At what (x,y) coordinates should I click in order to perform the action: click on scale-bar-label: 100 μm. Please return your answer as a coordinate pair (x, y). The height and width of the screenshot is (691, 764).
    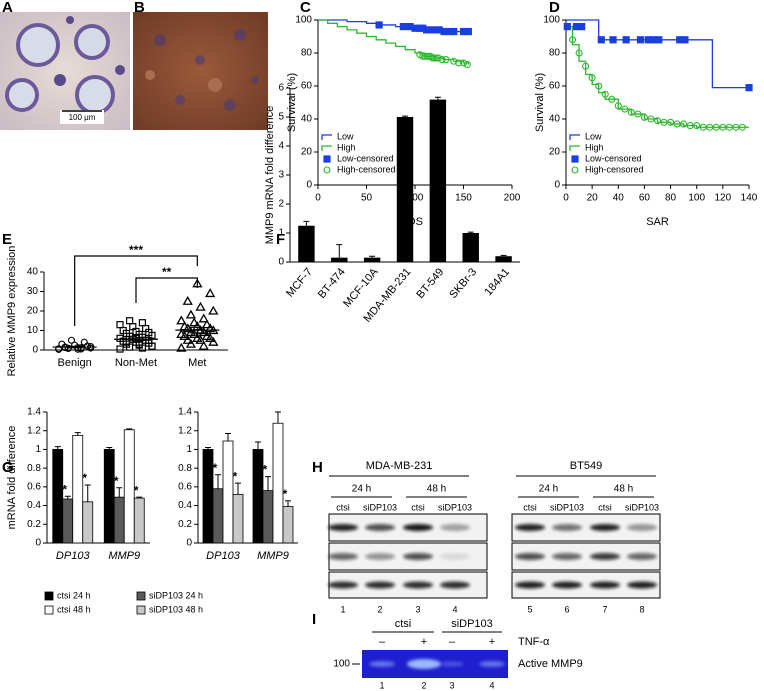
    Looking at the image, I should click on (82, 117).